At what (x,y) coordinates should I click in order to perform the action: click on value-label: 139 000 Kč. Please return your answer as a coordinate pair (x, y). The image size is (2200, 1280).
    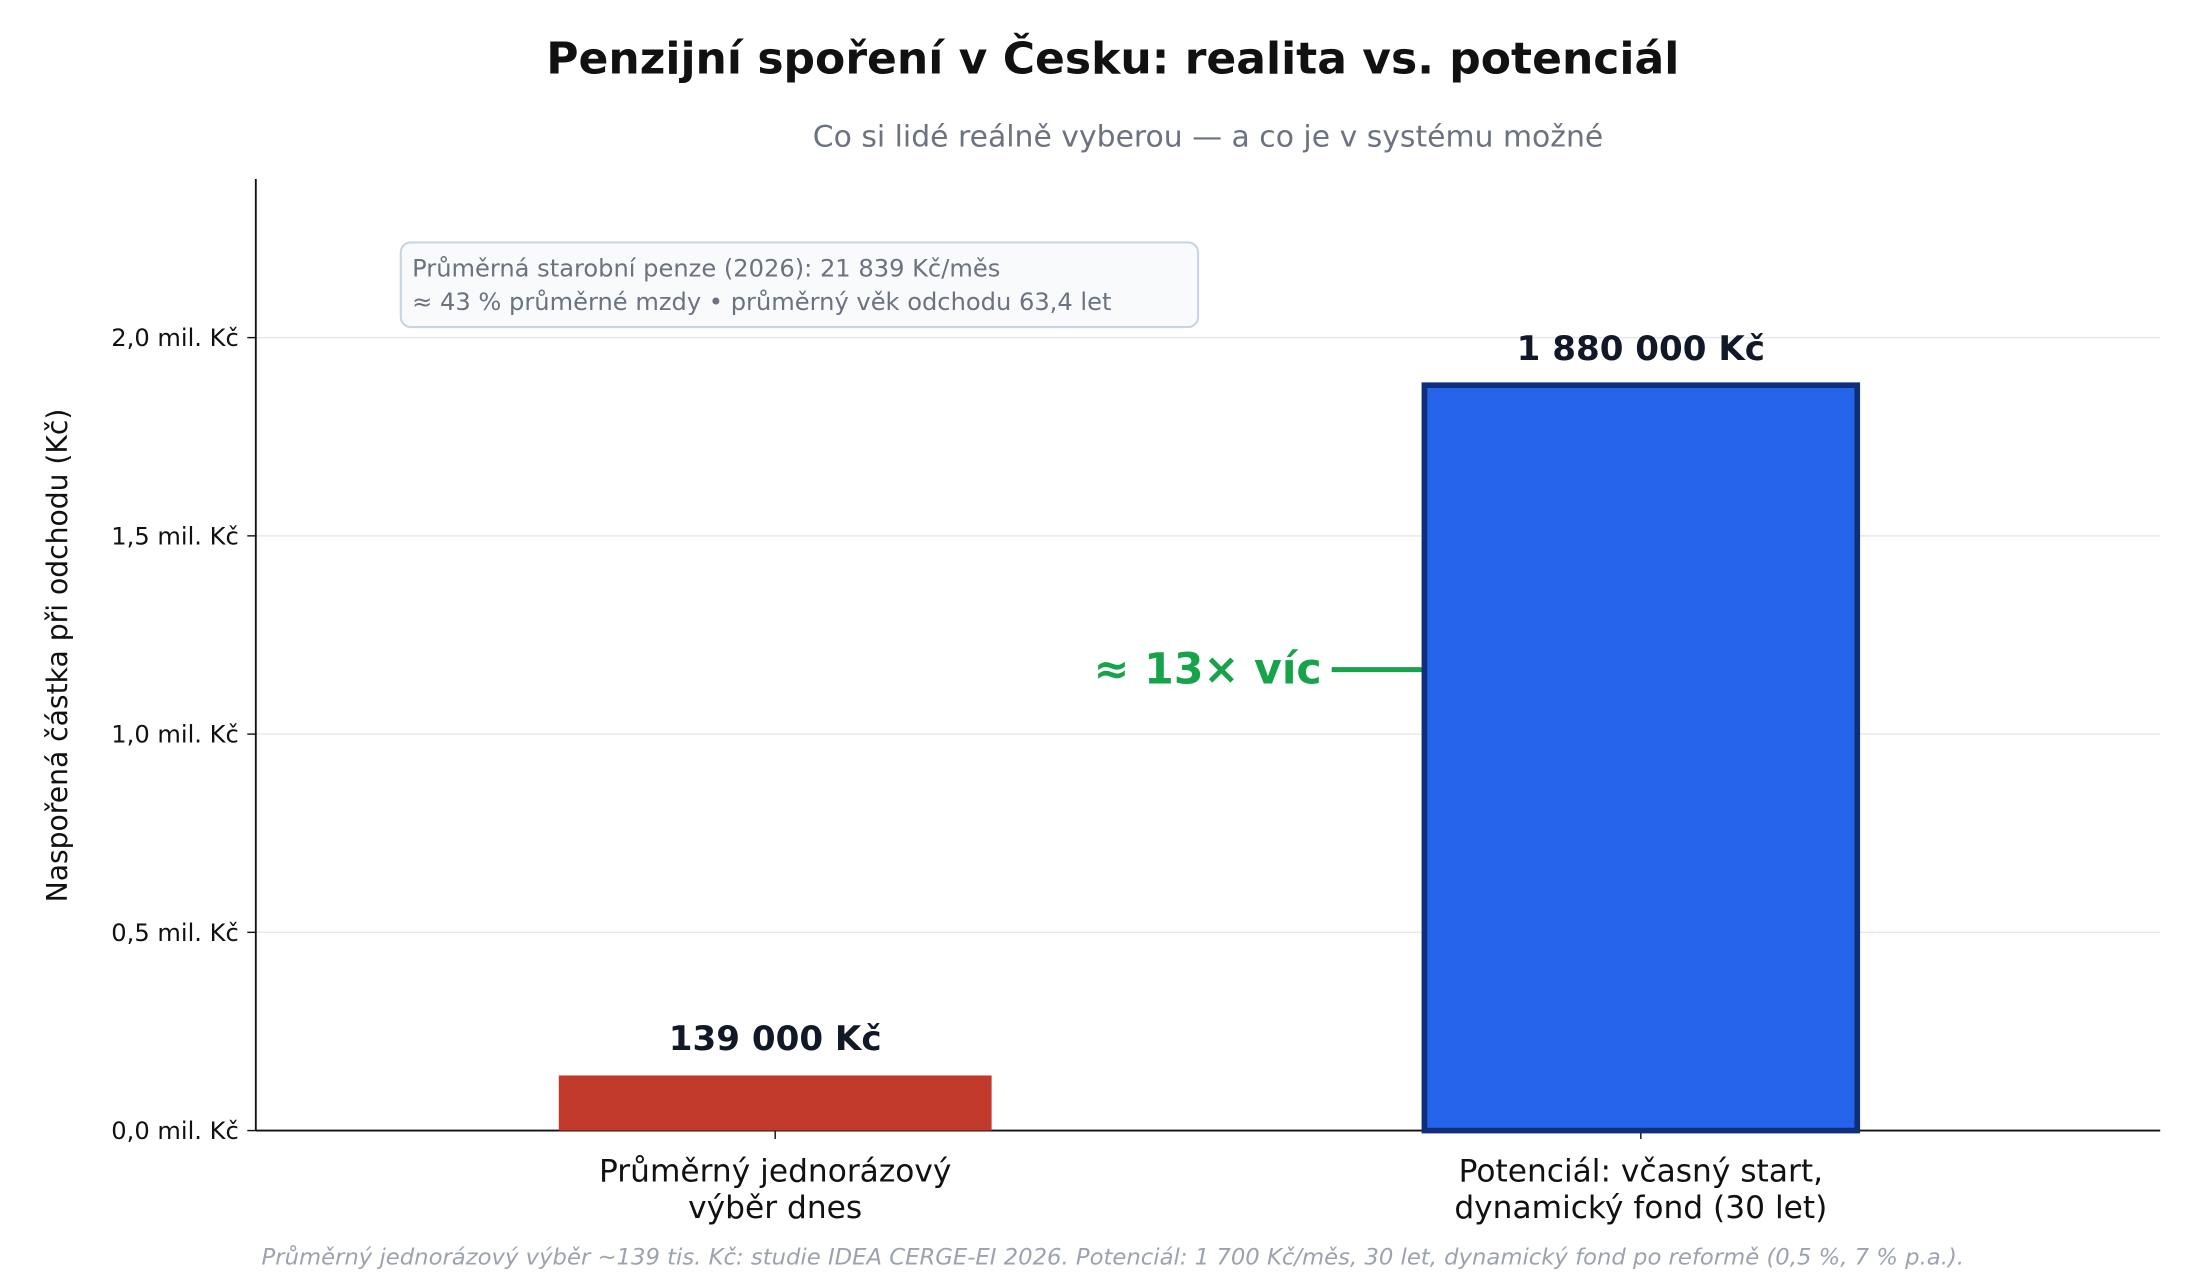
    Looking at the image, I should click on (775, 1039).